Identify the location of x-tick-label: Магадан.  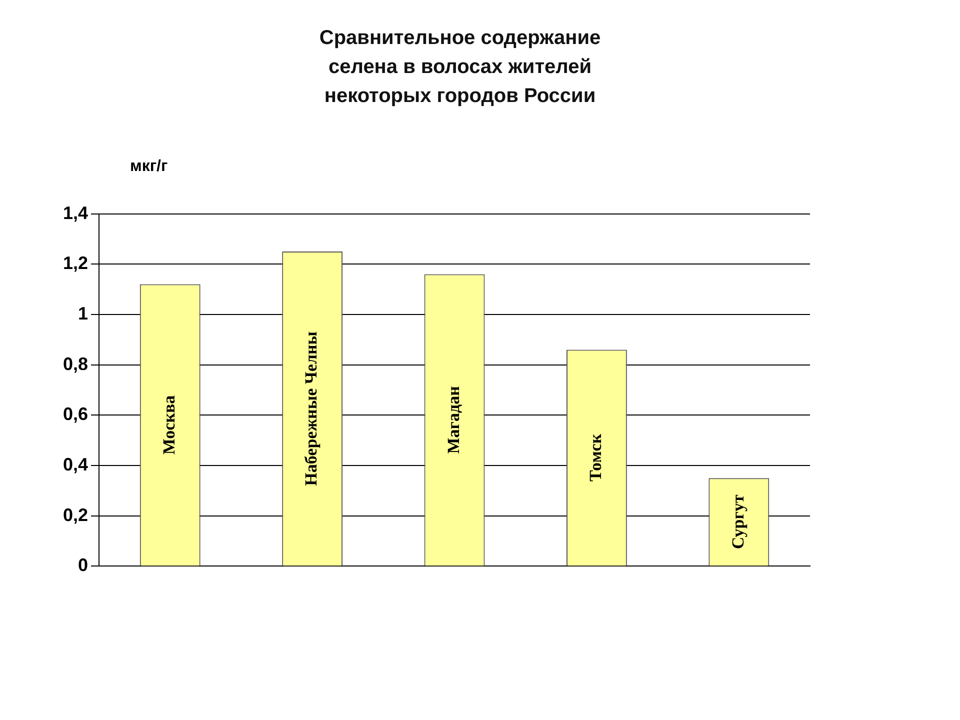
(453, 420).